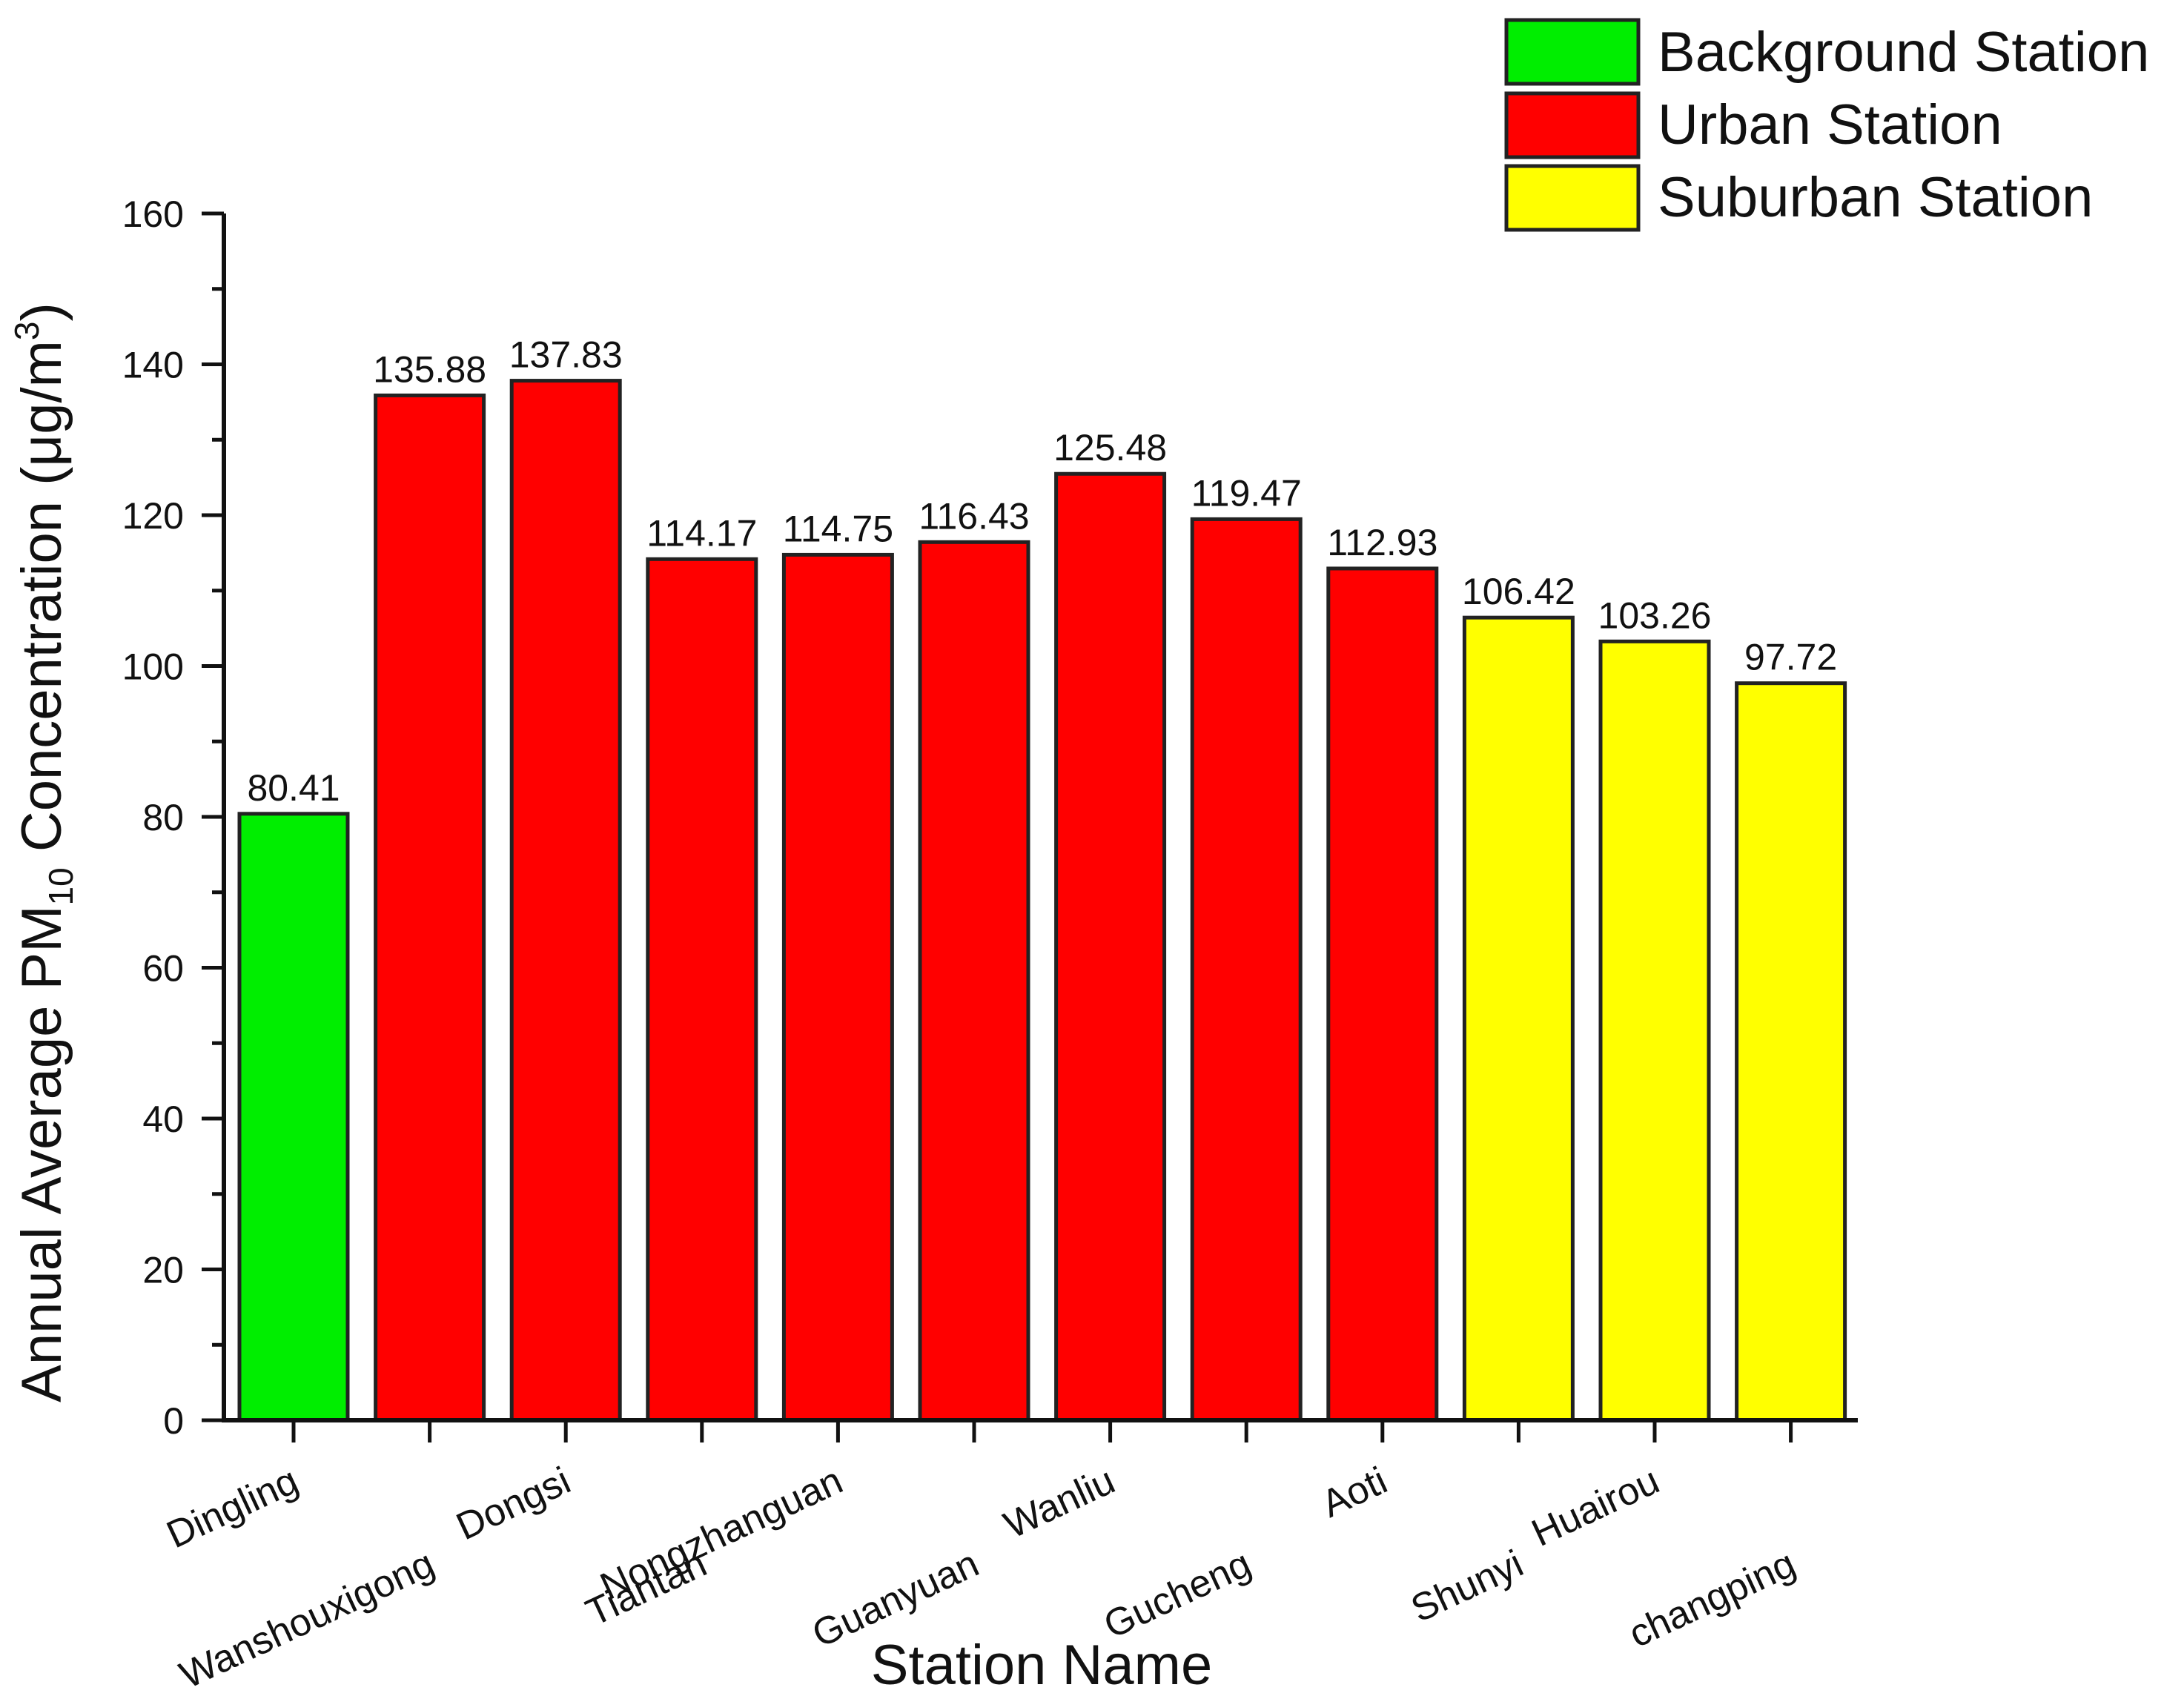 Image resolution: width=2184 pixels, height=1696 pixels. Describe the element at coordinates (701, 533) in the screenshot. I see `data-label: 114.17` at that location.